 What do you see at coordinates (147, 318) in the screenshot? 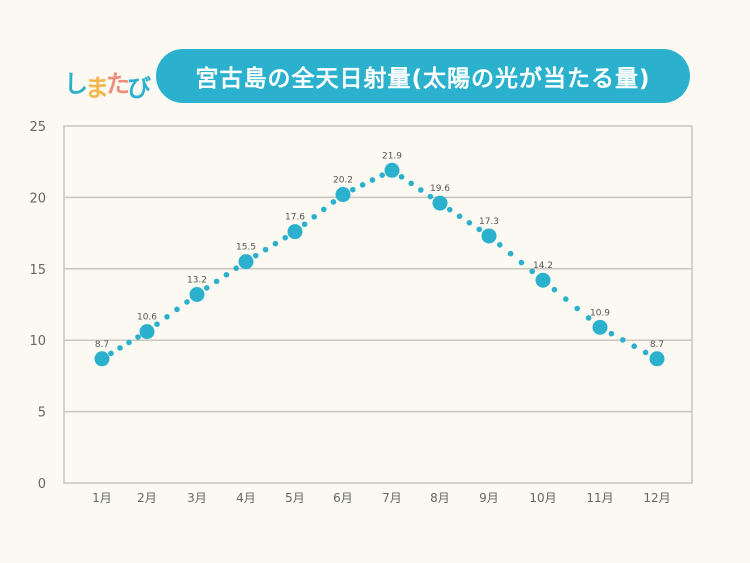
I see `data-label: 10.6` at bounding box center [147, 318].